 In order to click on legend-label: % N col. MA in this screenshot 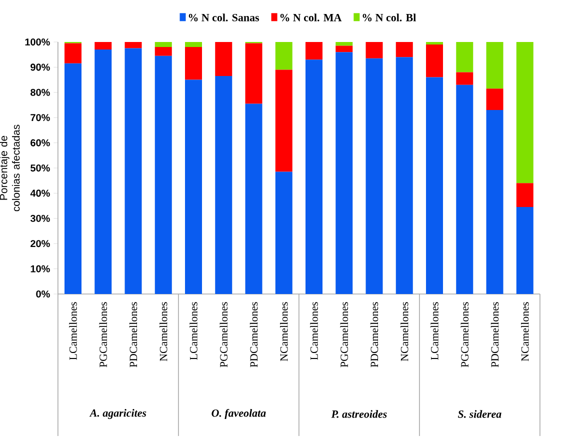, I will do `click(311, 18)`.